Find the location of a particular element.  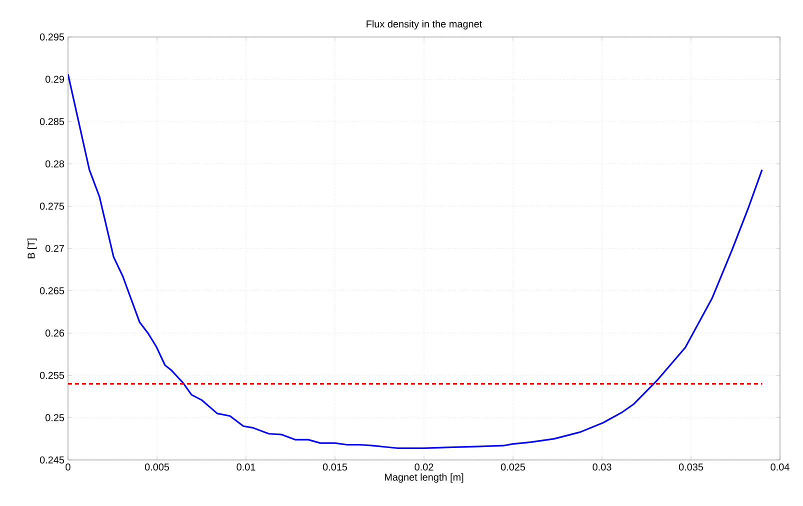

y-tick-label: 0.27 is located at coordinates (54, 248).